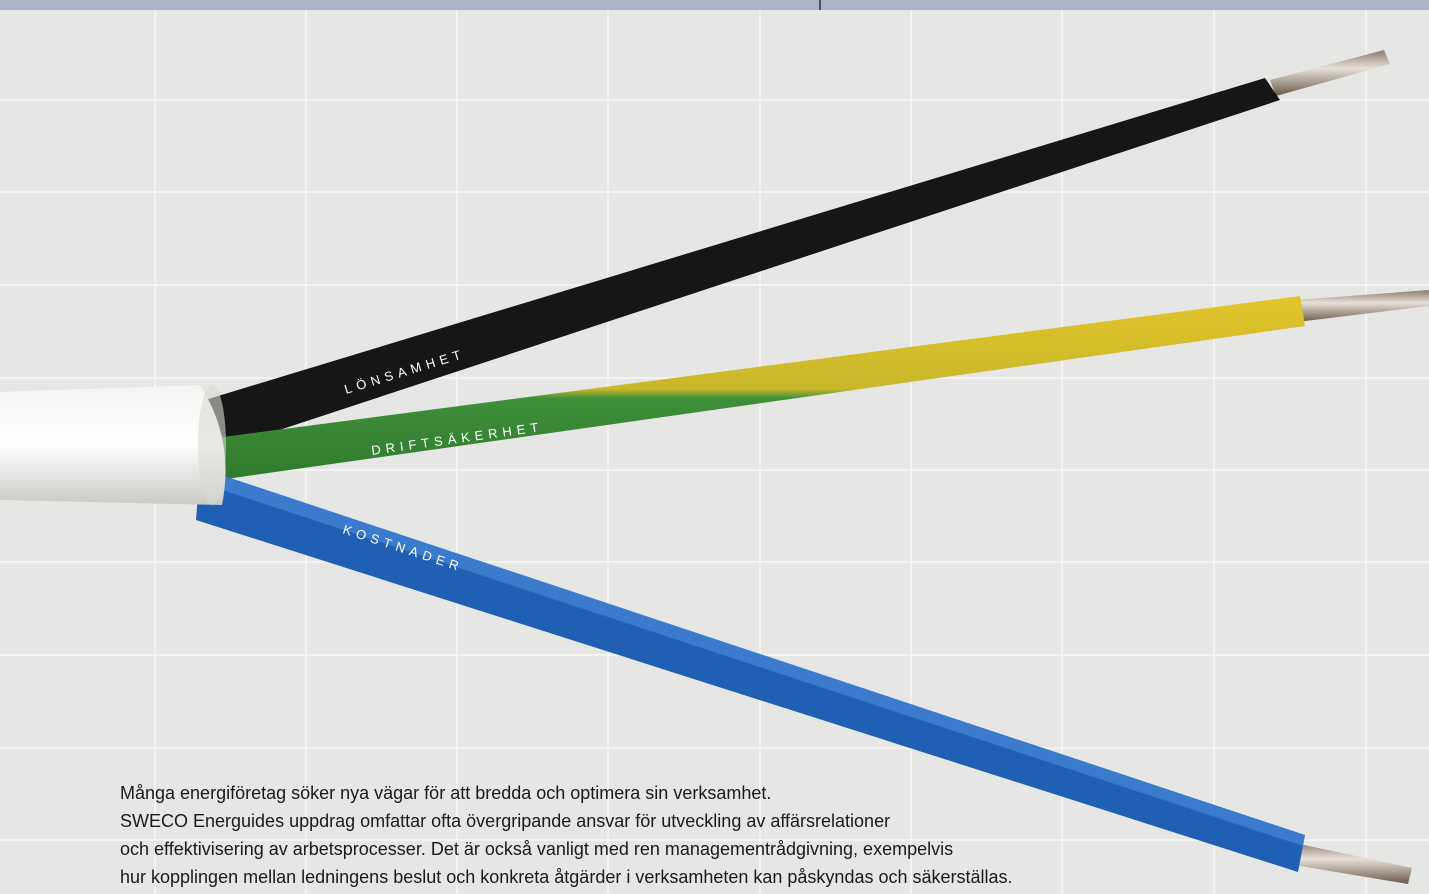 Image resolution: width=1429 pixels, height=894 pixels. I want to click on top-bar, so click(714, 5).